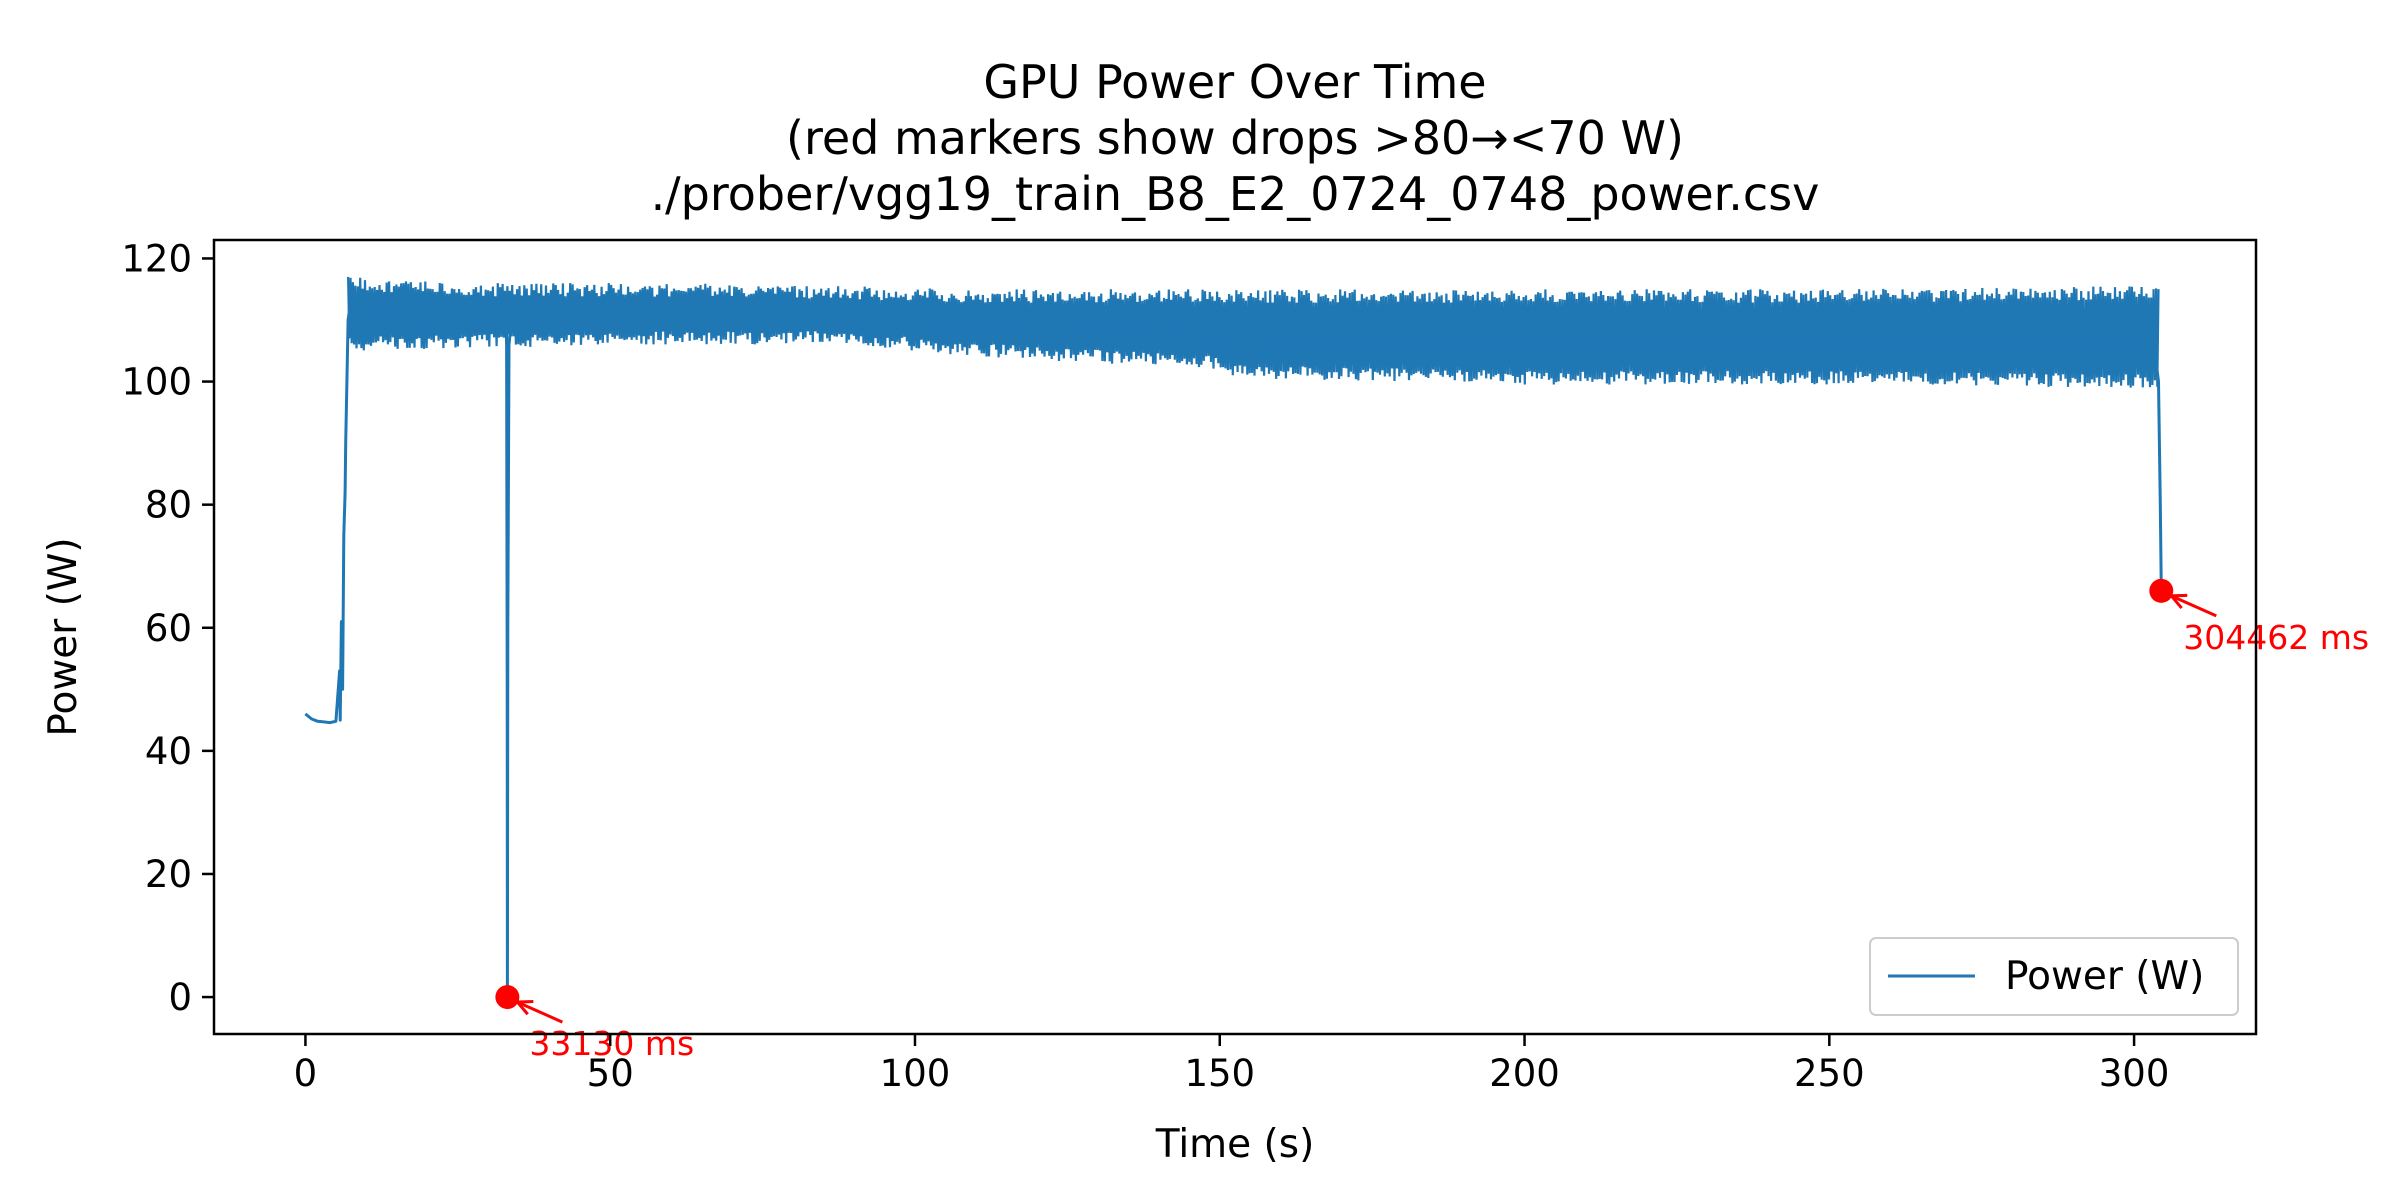 The width and height of the screenshot is (2400, 1200). I want to click on x-axis-label: Time (s), so click(1235, 1144).